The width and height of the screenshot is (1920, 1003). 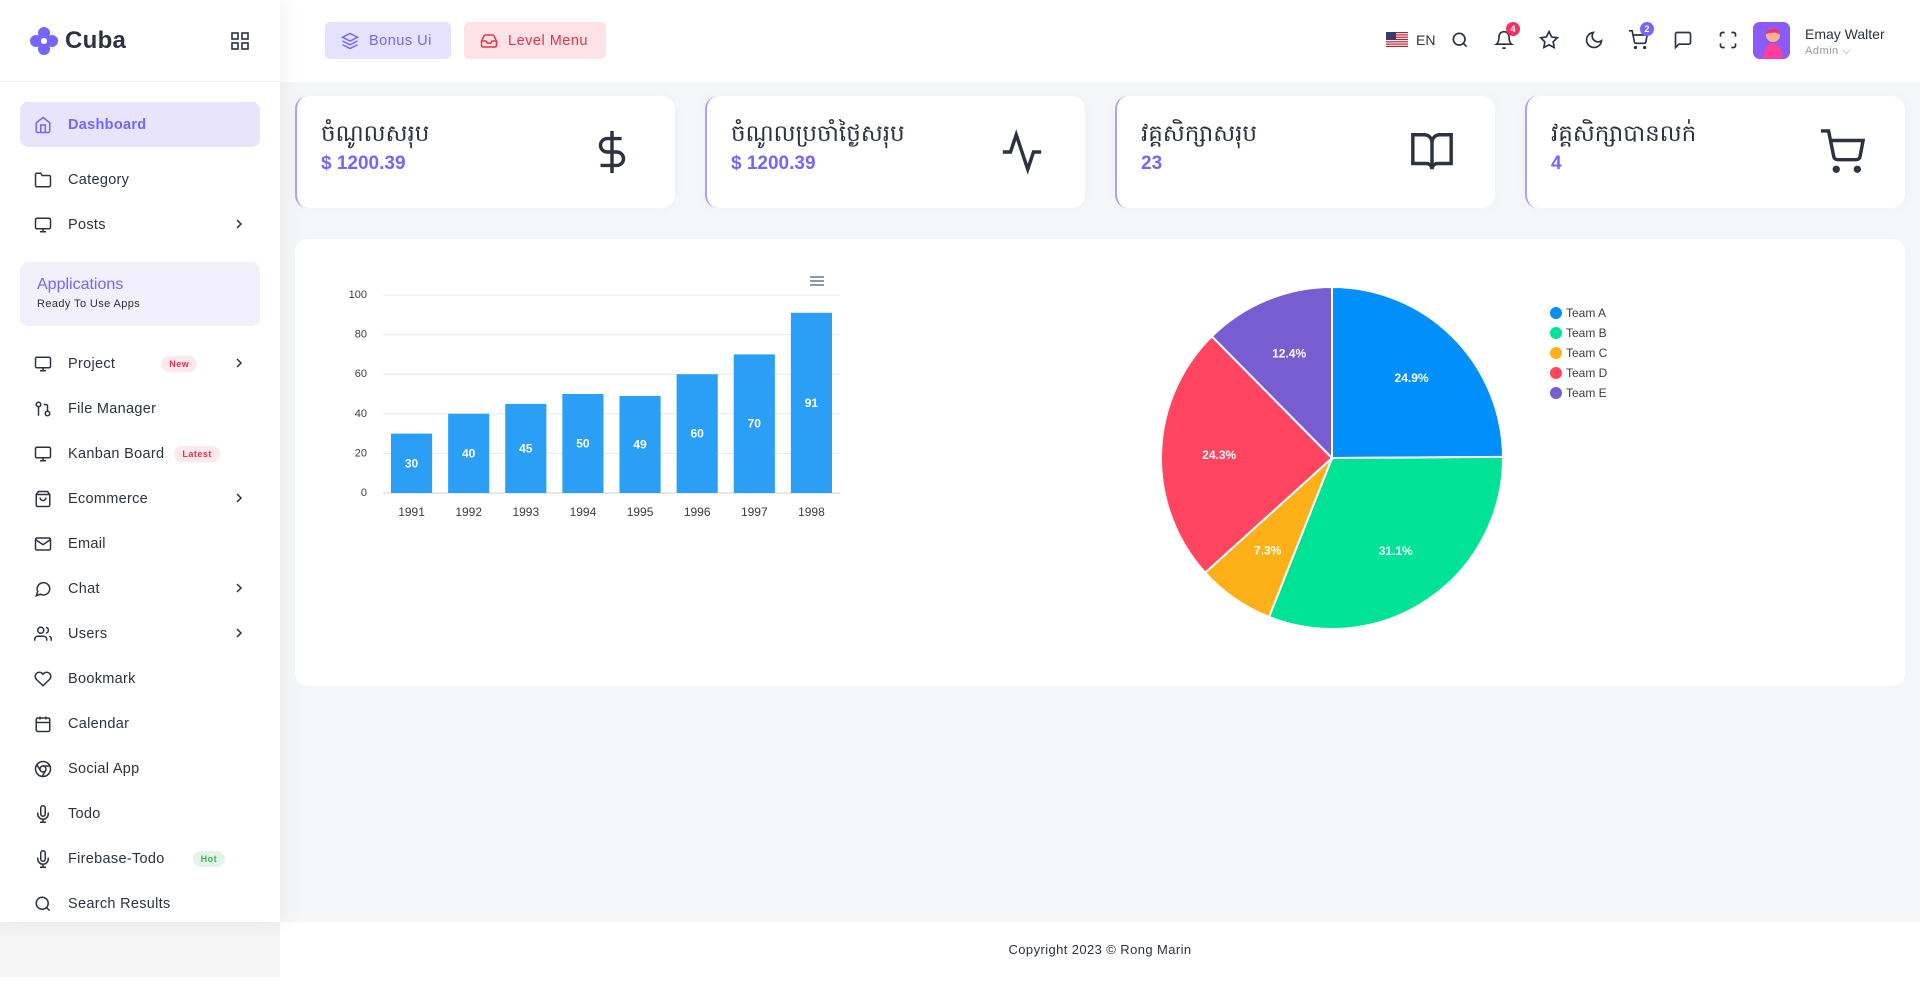 I want to click on legend-label: Team A, so click(x=1586, y=313).